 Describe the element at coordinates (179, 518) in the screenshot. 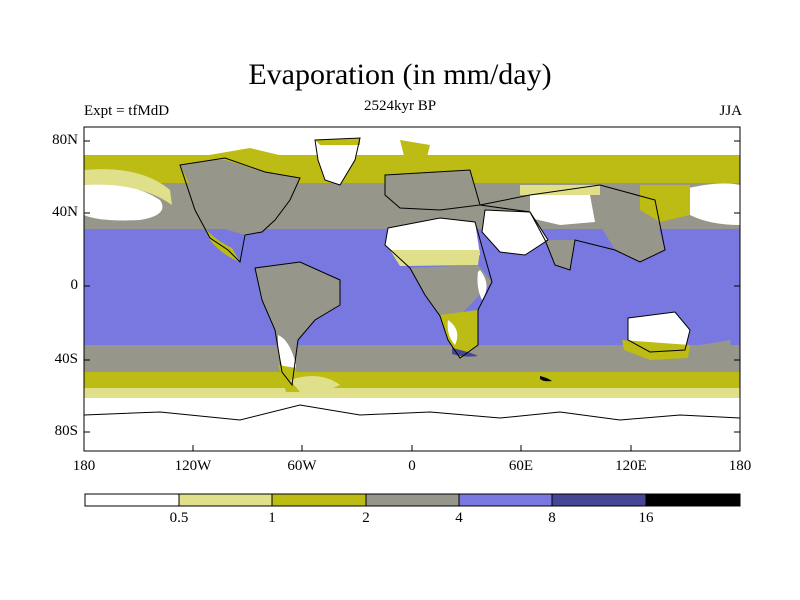

I see `colorbar-label-0-5: 0.5` at that location.